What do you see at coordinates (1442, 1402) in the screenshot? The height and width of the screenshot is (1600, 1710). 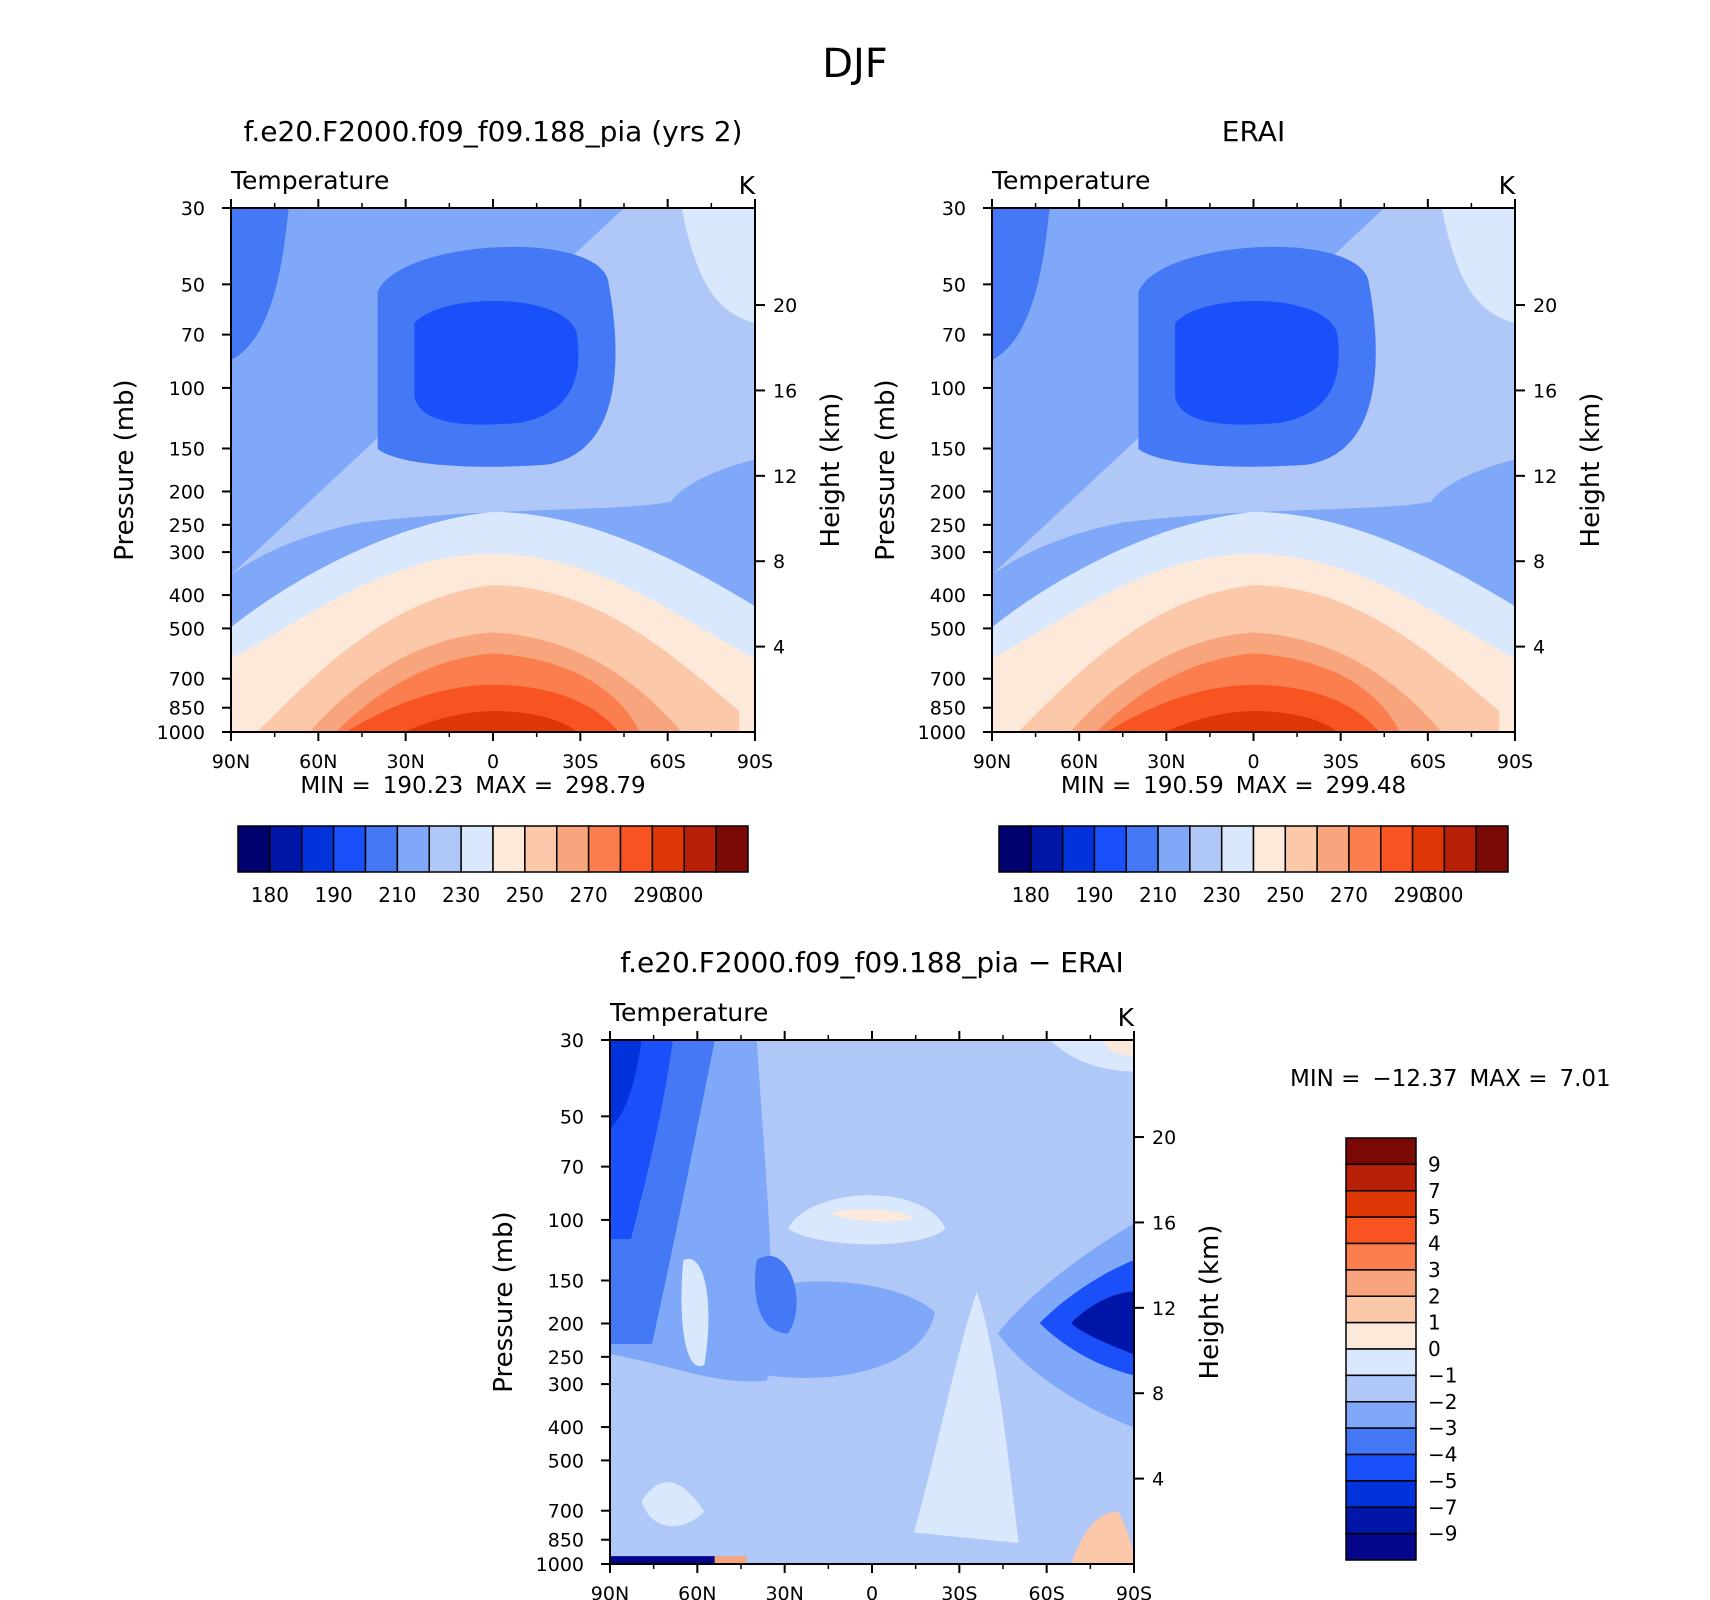 I see `colorbar-label: −2` at bounding box center [1442, 1402].